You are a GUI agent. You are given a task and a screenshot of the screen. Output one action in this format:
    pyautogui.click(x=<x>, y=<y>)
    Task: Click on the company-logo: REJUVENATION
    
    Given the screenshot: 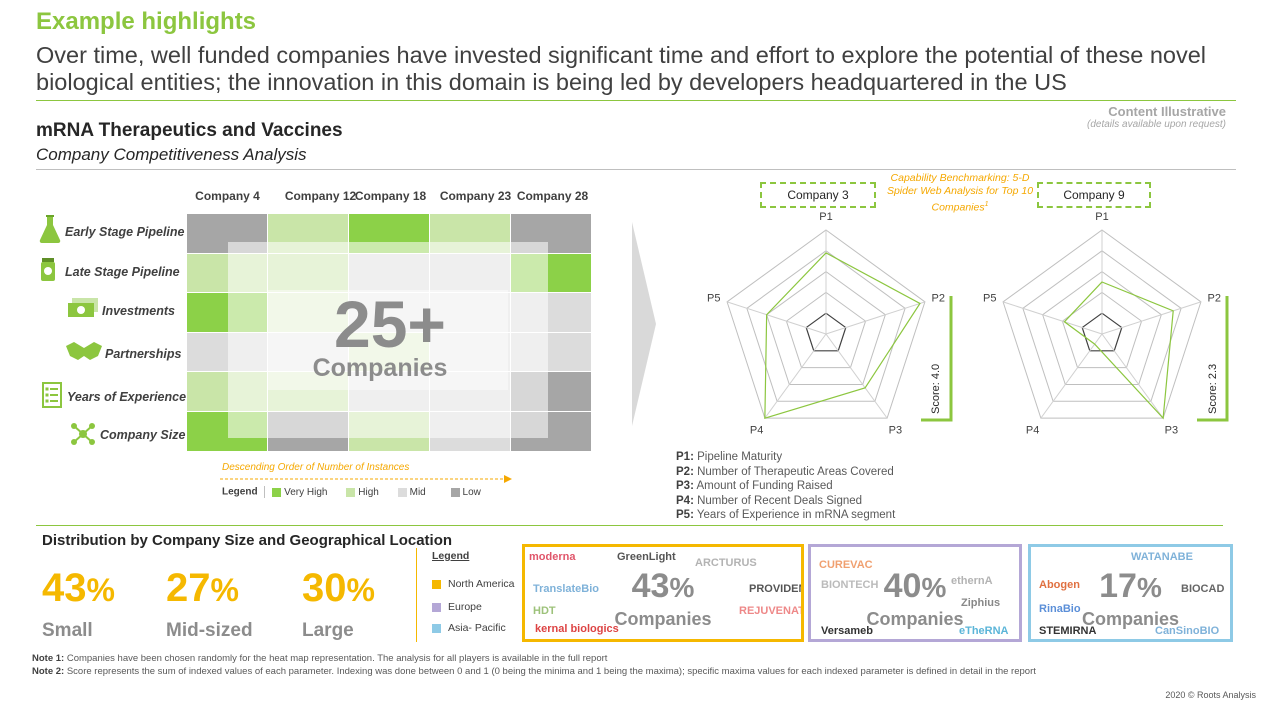 What is the action you would take?
    pyautogui.click(x=771, y=611)
    